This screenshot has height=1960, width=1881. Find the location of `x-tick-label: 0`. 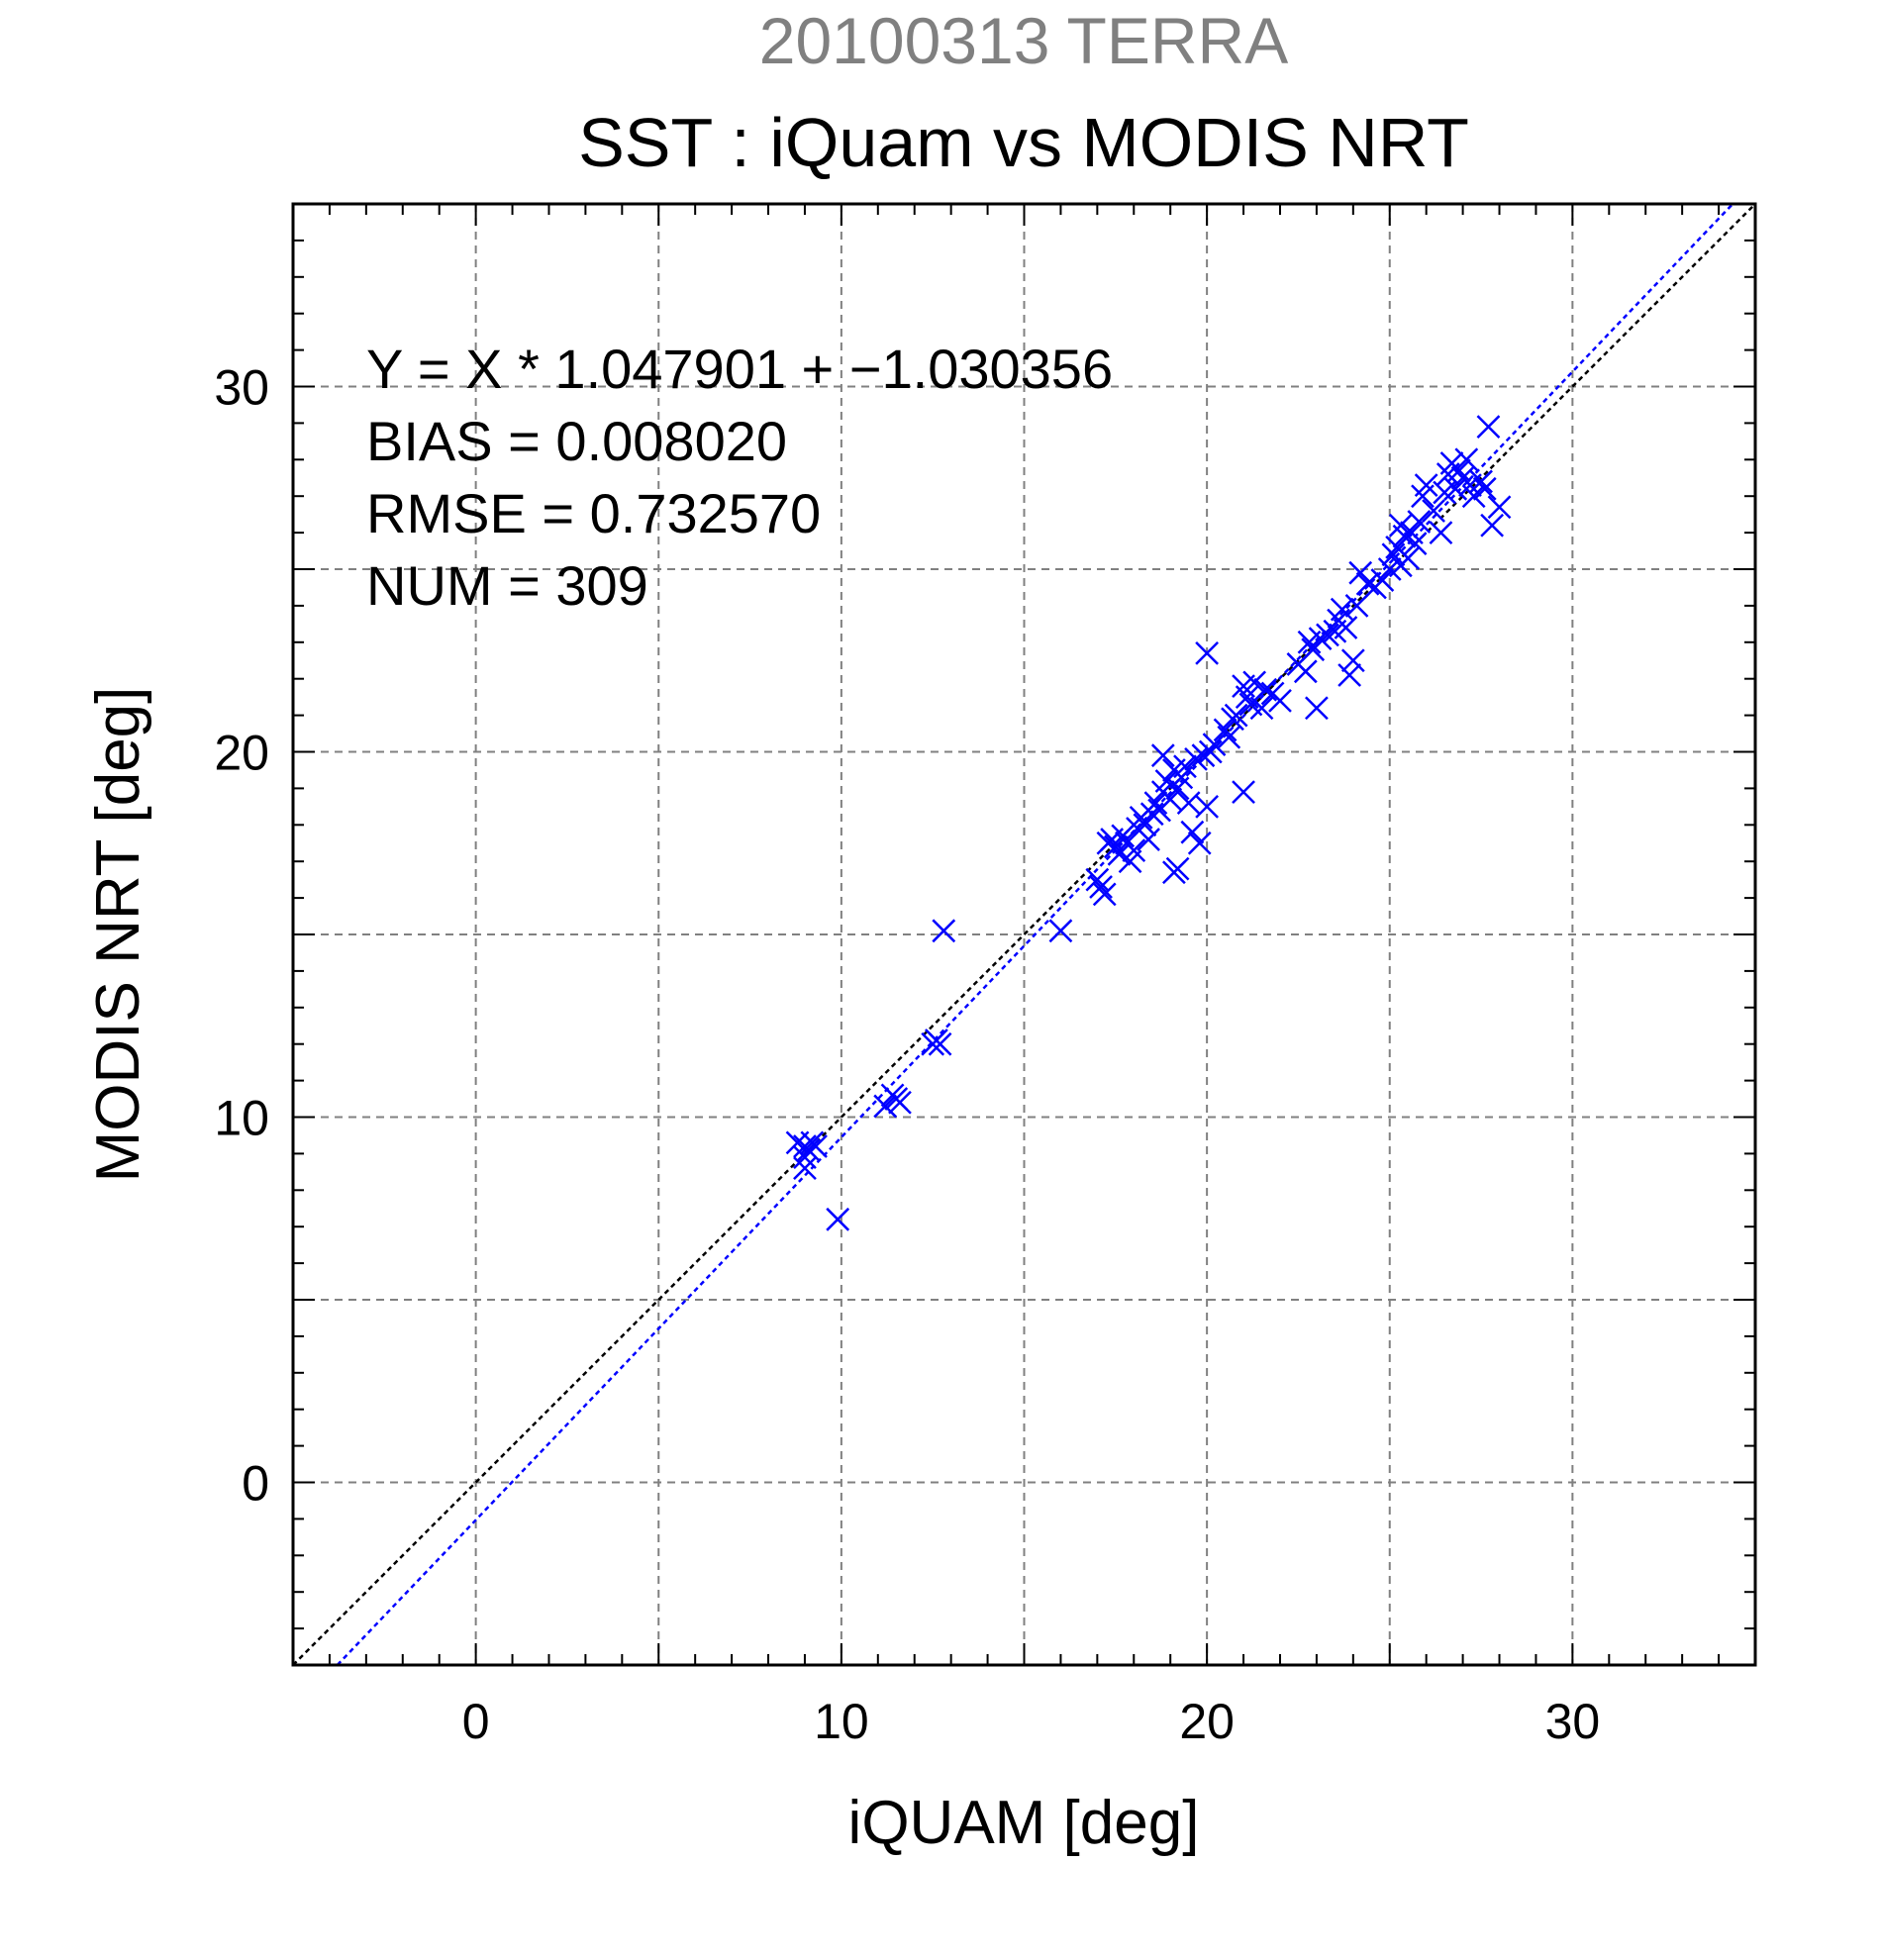

x-tick-label: 0 is located at coordinates (476, 1721).